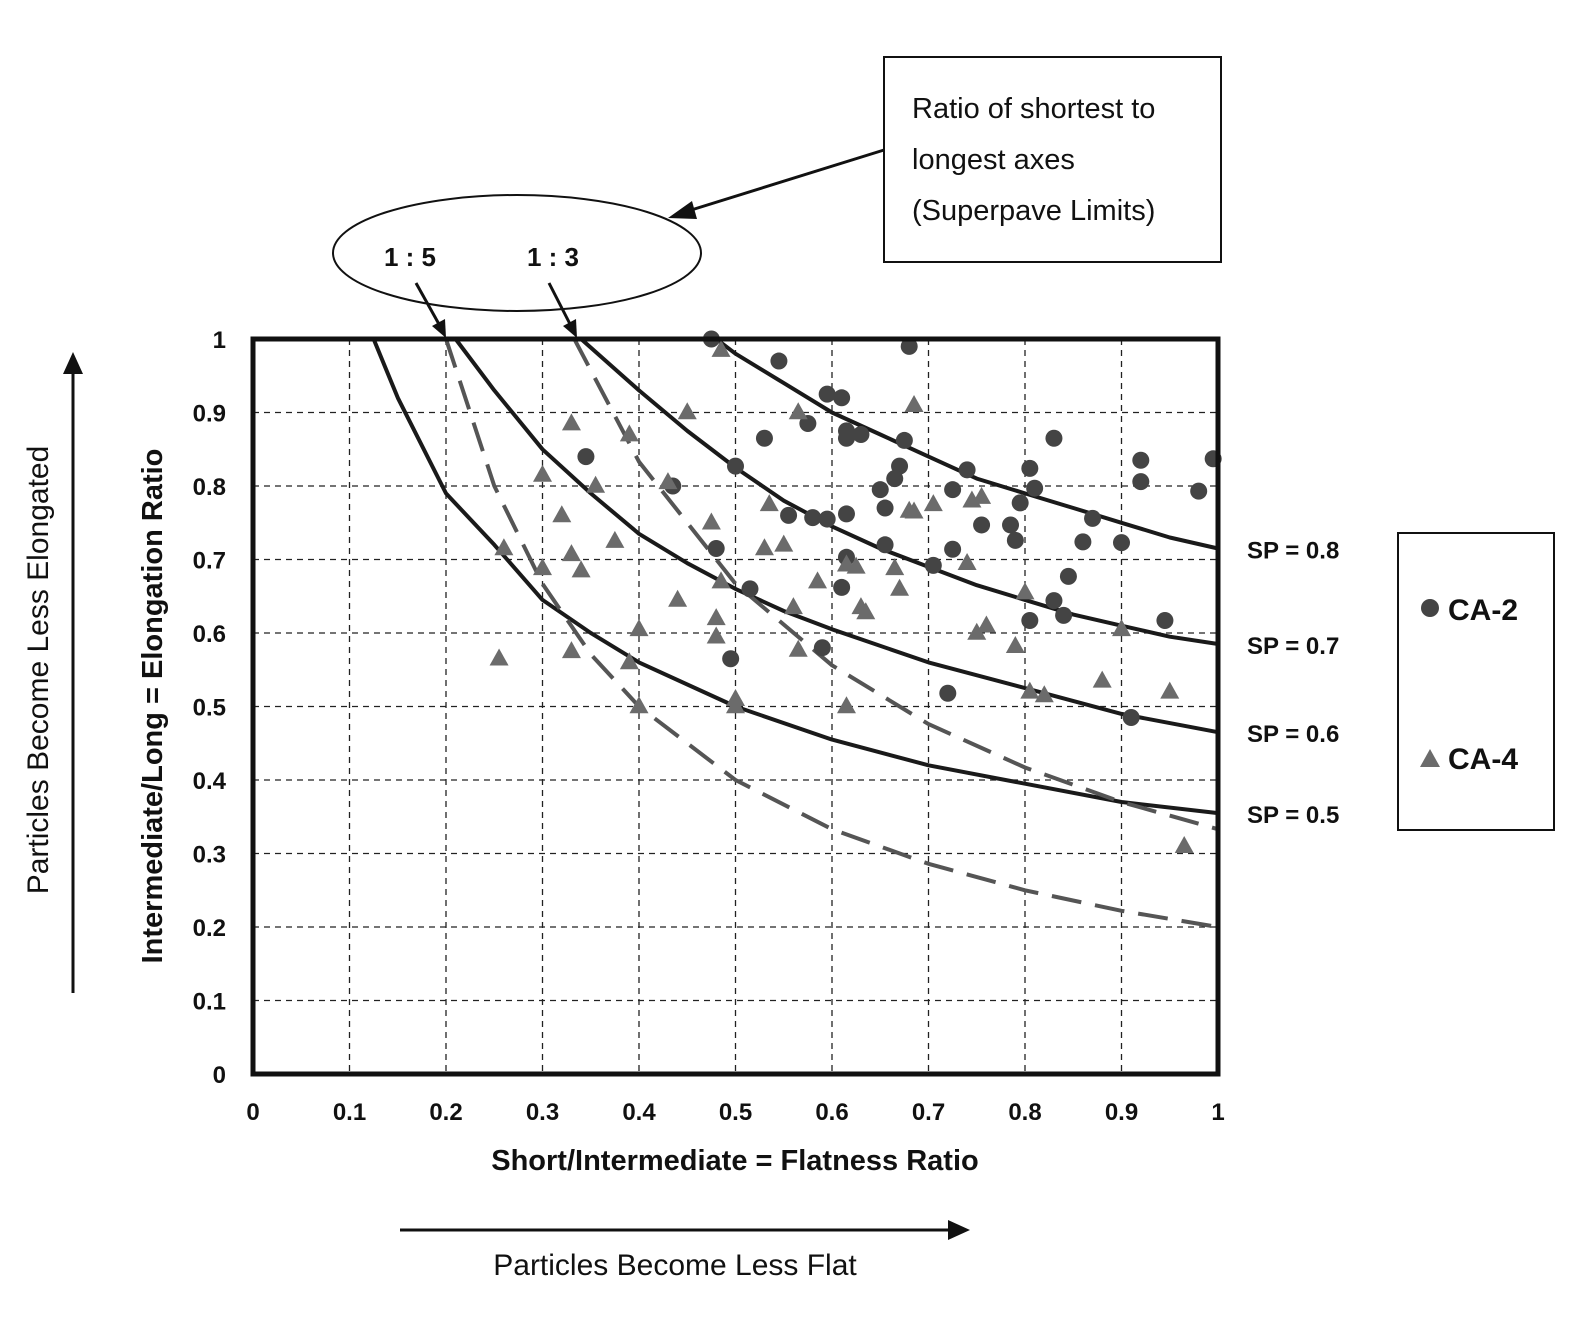  What do you see at coordinates (219, 1075) in the screenshot?
I see `y-tick-label: 0` at bounding box center [219, 1075].